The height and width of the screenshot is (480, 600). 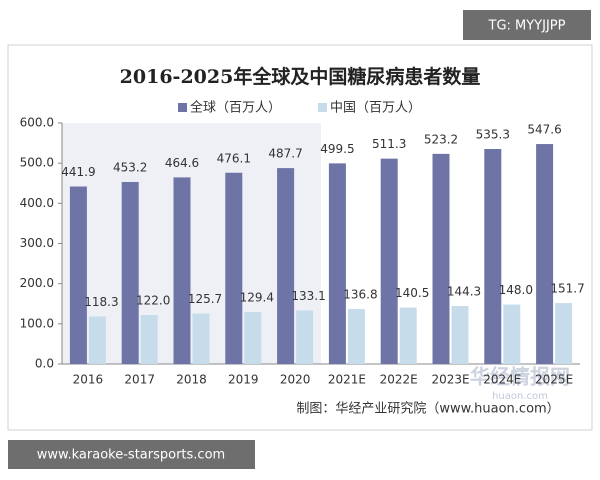 I want to click on watermark: TG: MYYJJPP, so click(x=527, y=26).